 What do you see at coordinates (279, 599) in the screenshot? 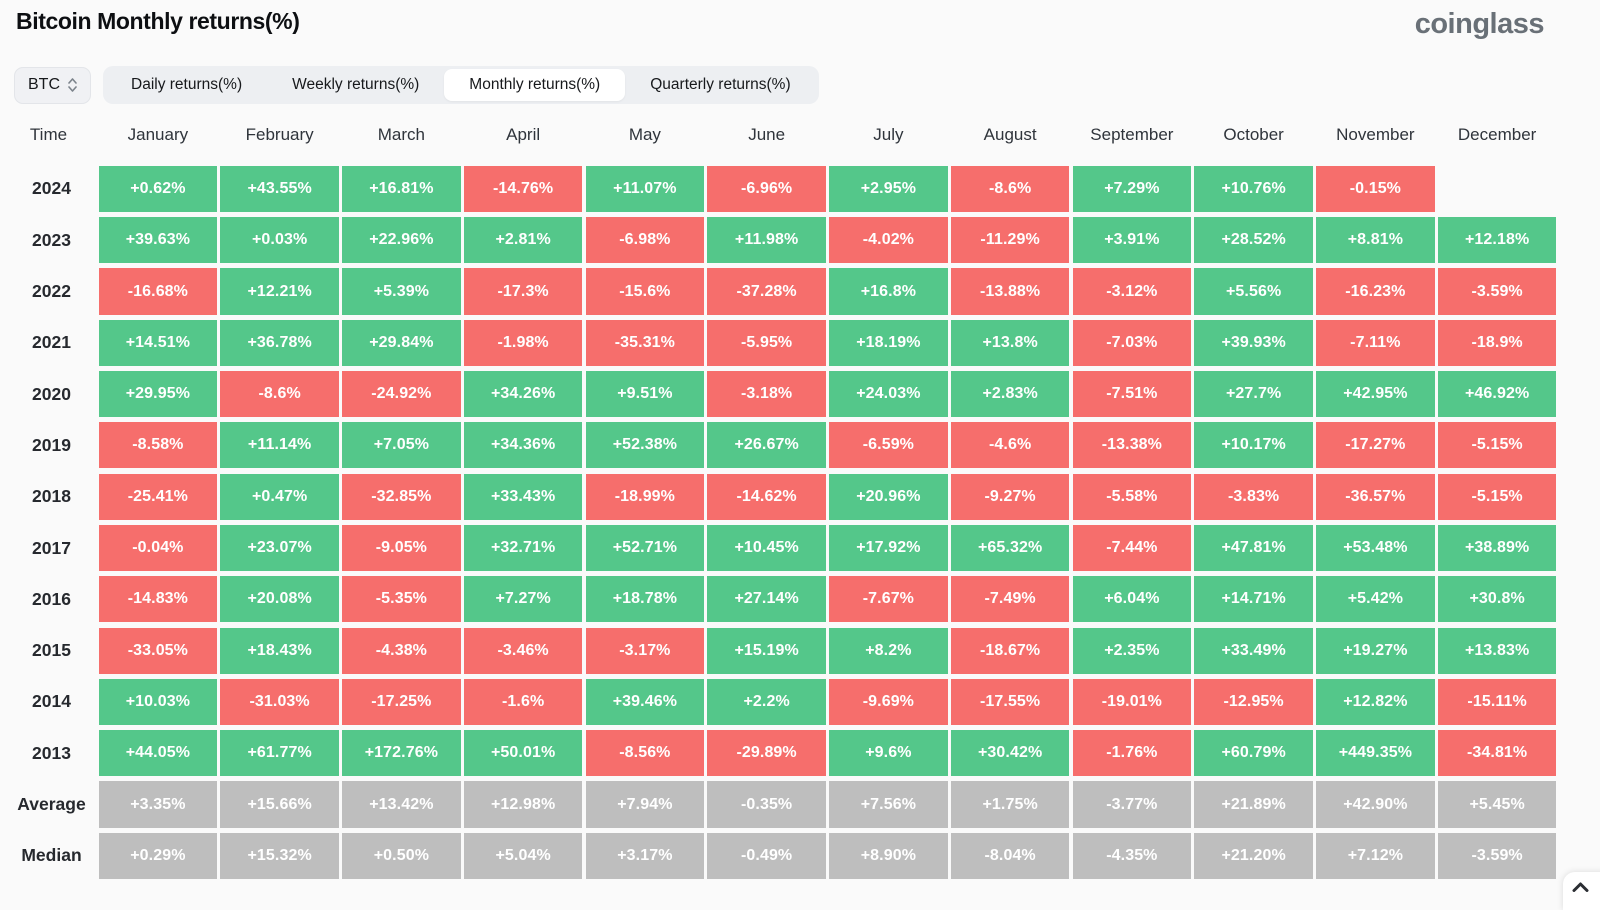
I see `return-cell: +20.08%` at bounding box center [279, 599].